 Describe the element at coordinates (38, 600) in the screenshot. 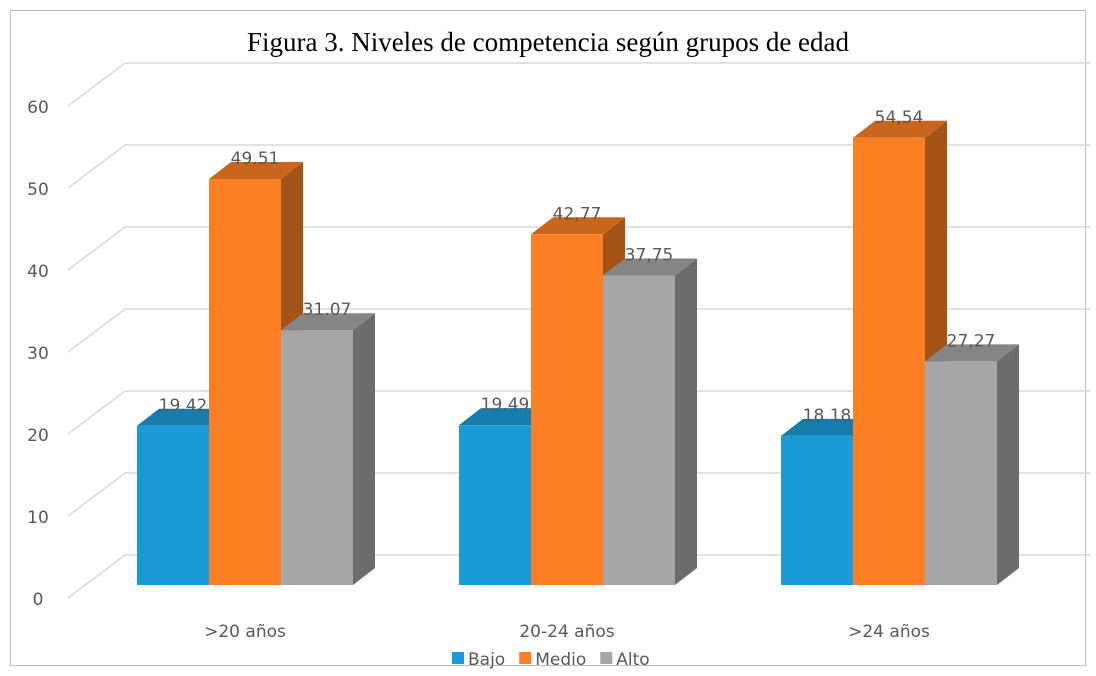

I see `y-tick-label: 0` at that location.